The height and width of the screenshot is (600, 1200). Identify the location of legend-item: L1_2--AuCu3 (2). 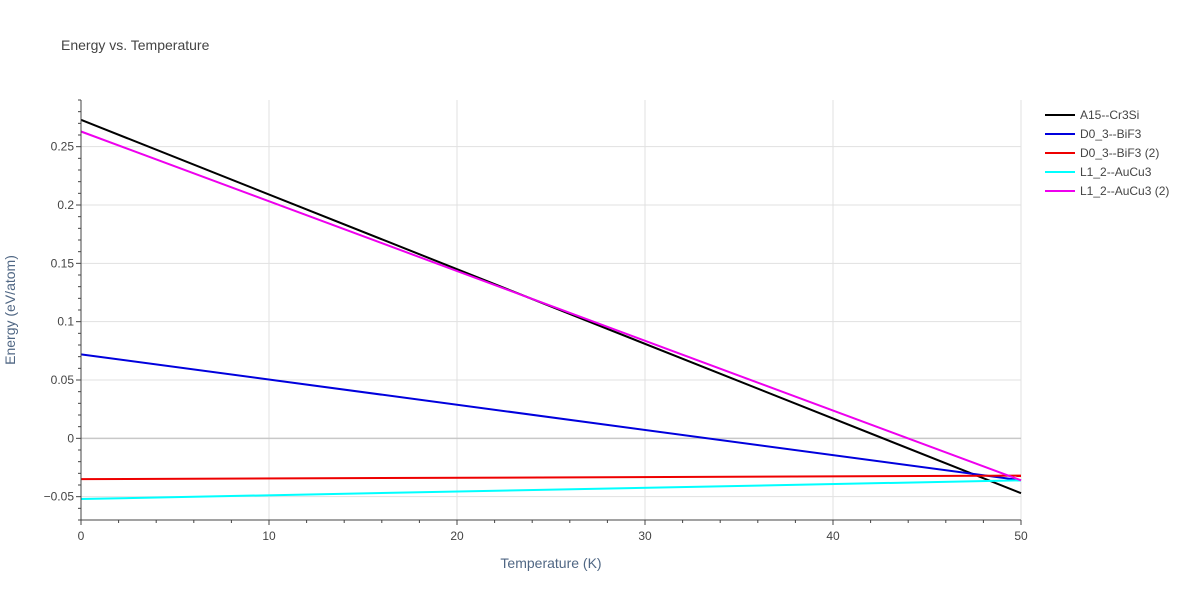
(1107, 191).